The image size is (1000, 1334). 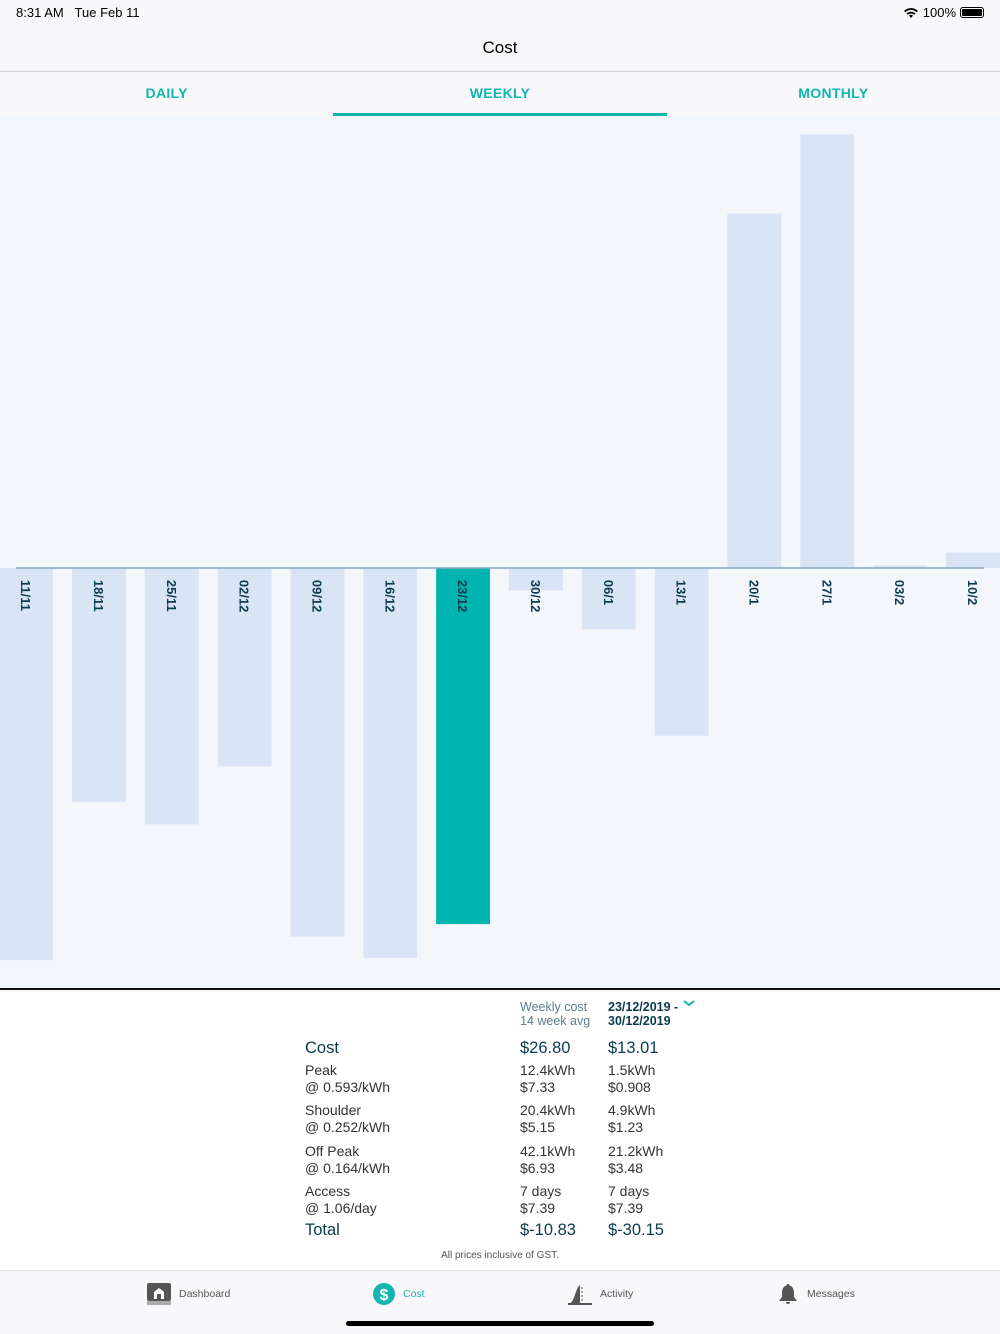 What do you see at coordinates (538, 1208) in the screenshot?
I see `avg-cost: $7.39` at bounding box center [538, 1208].